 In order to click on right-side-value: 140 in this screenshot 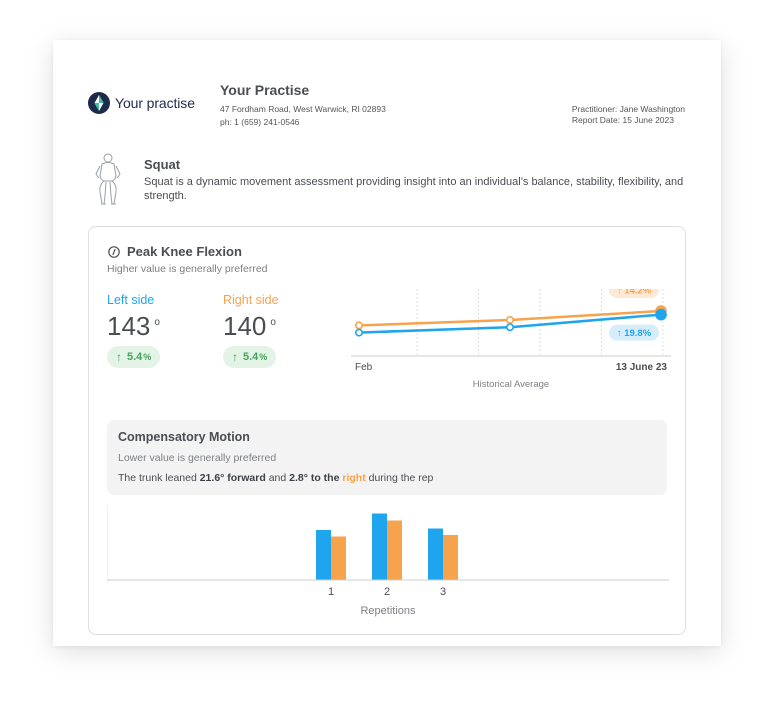, I will do `click(245, 326)`.